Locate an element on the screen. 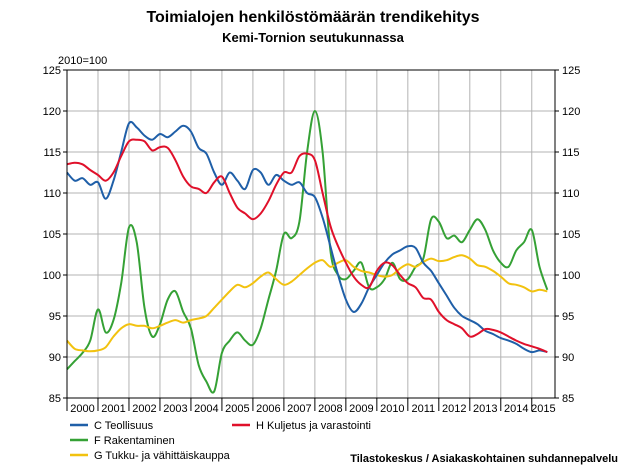  x-tick-label: 2014 is located at coordinates (516, 409).